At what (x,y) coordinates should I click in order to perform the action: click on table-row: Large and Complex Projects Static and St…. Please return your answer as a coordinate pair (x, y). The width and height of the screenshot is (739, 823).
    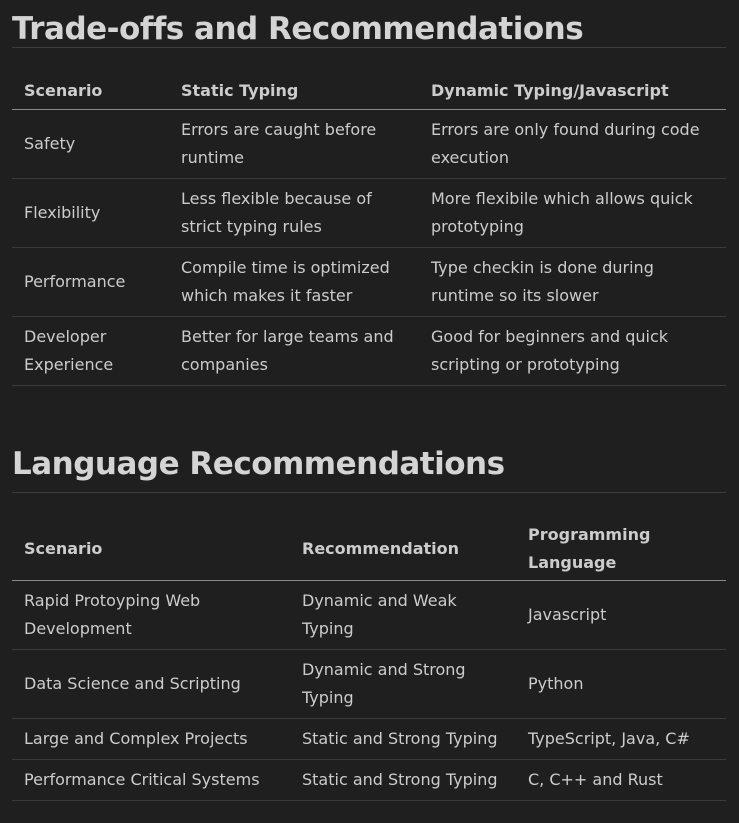
    Looking at the image, I should click on (369, 739).